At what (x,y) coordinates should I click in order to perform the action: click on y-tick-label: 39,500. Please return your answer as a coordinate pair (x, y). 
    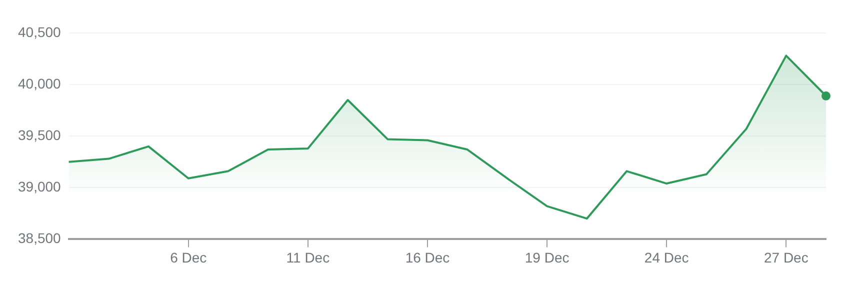
    Looking at the image, I should click on (40, 134).